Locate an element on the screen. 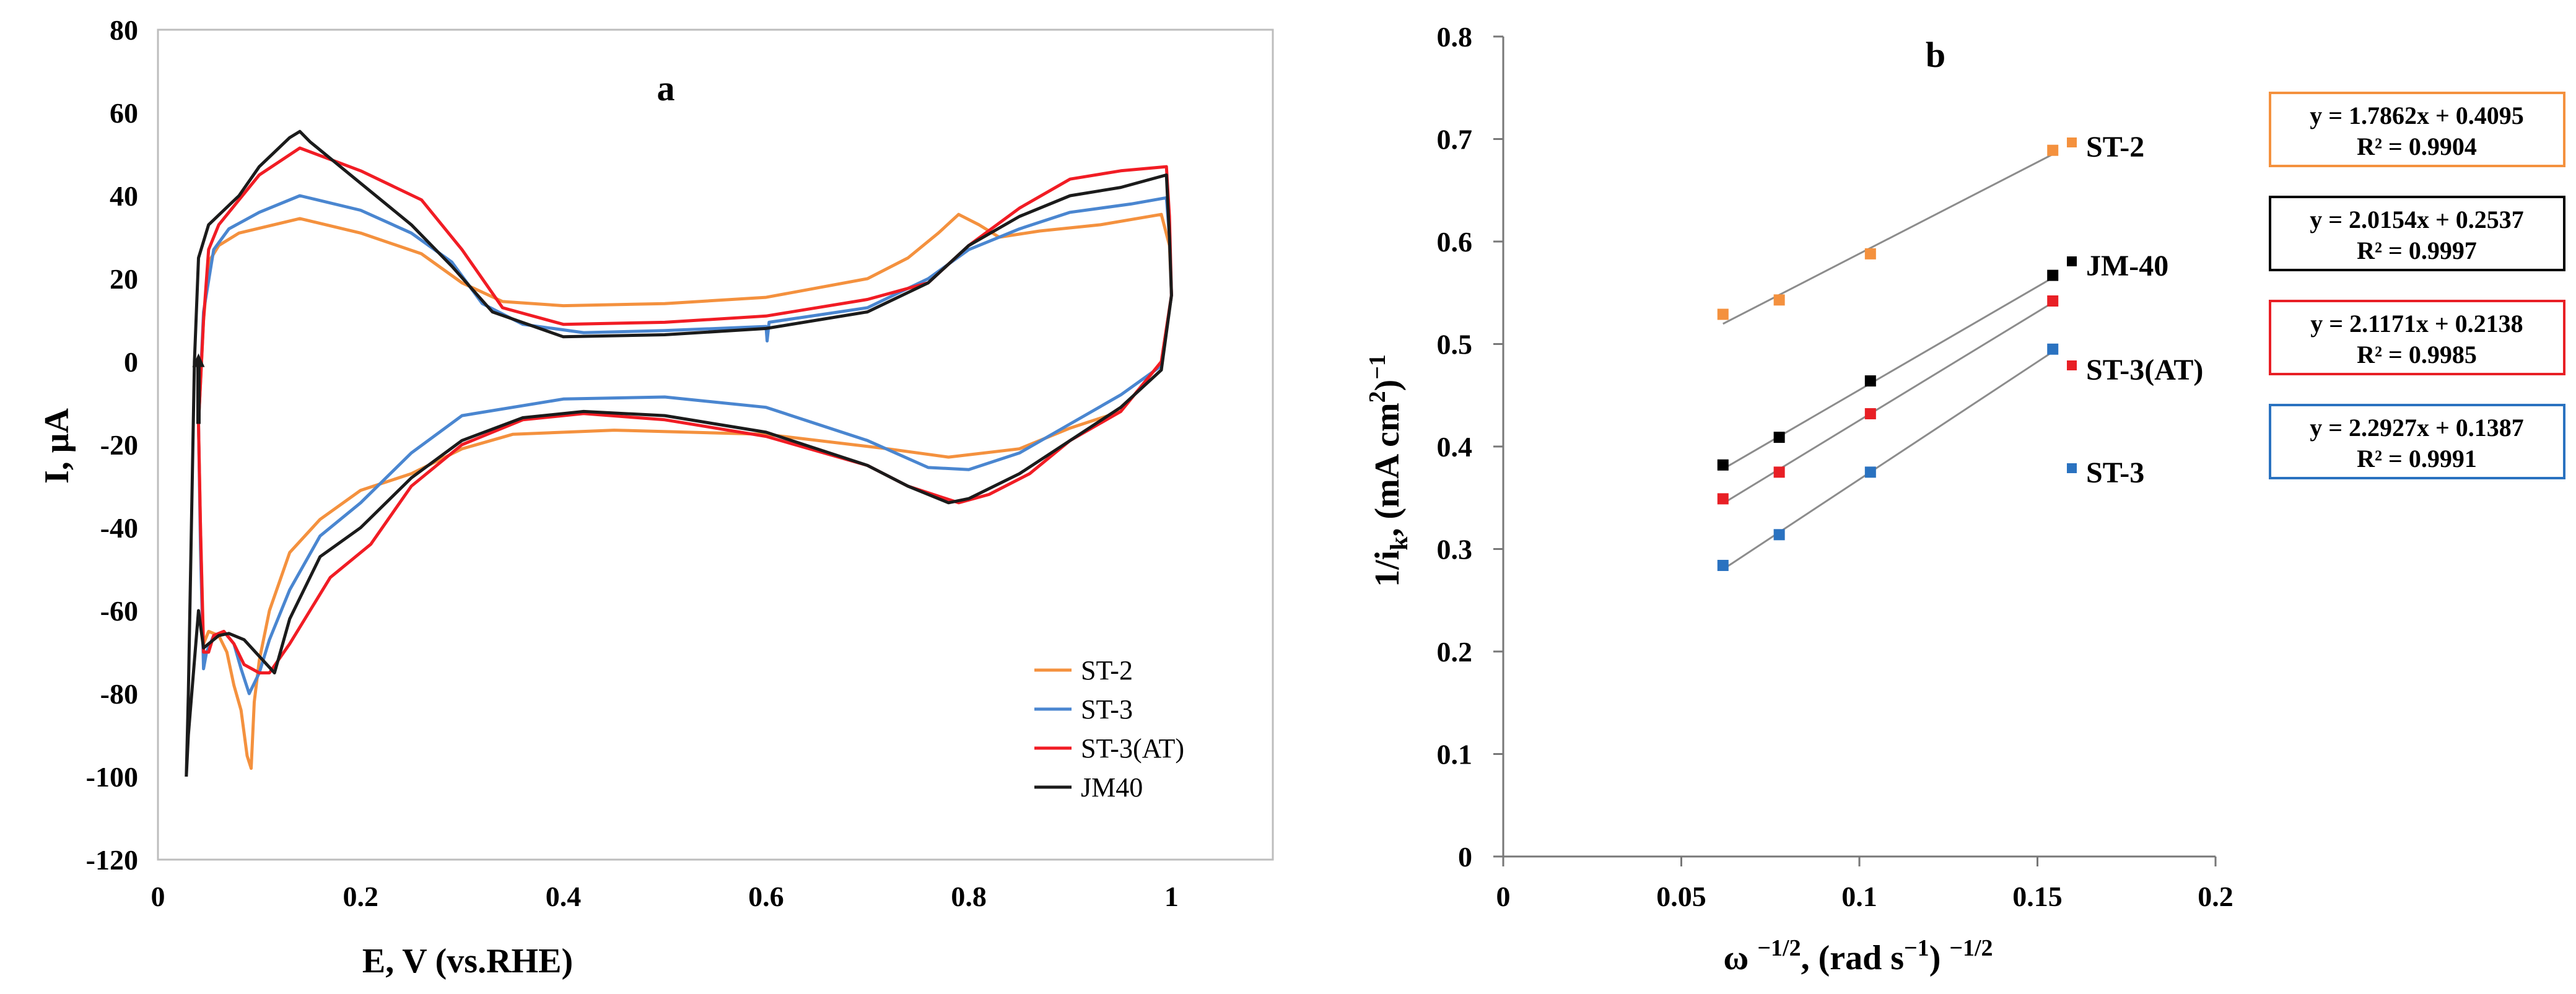 Image resolution: width=2576 pixels, height=994 pixels. cv-y-tick-label: -40 is located at coordinates (119, 528).